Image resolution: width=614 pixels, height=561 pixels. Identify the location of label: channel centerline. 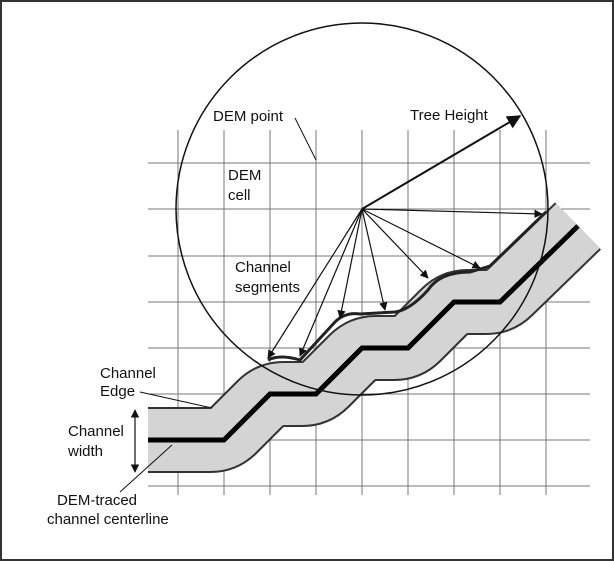
(108, 519).